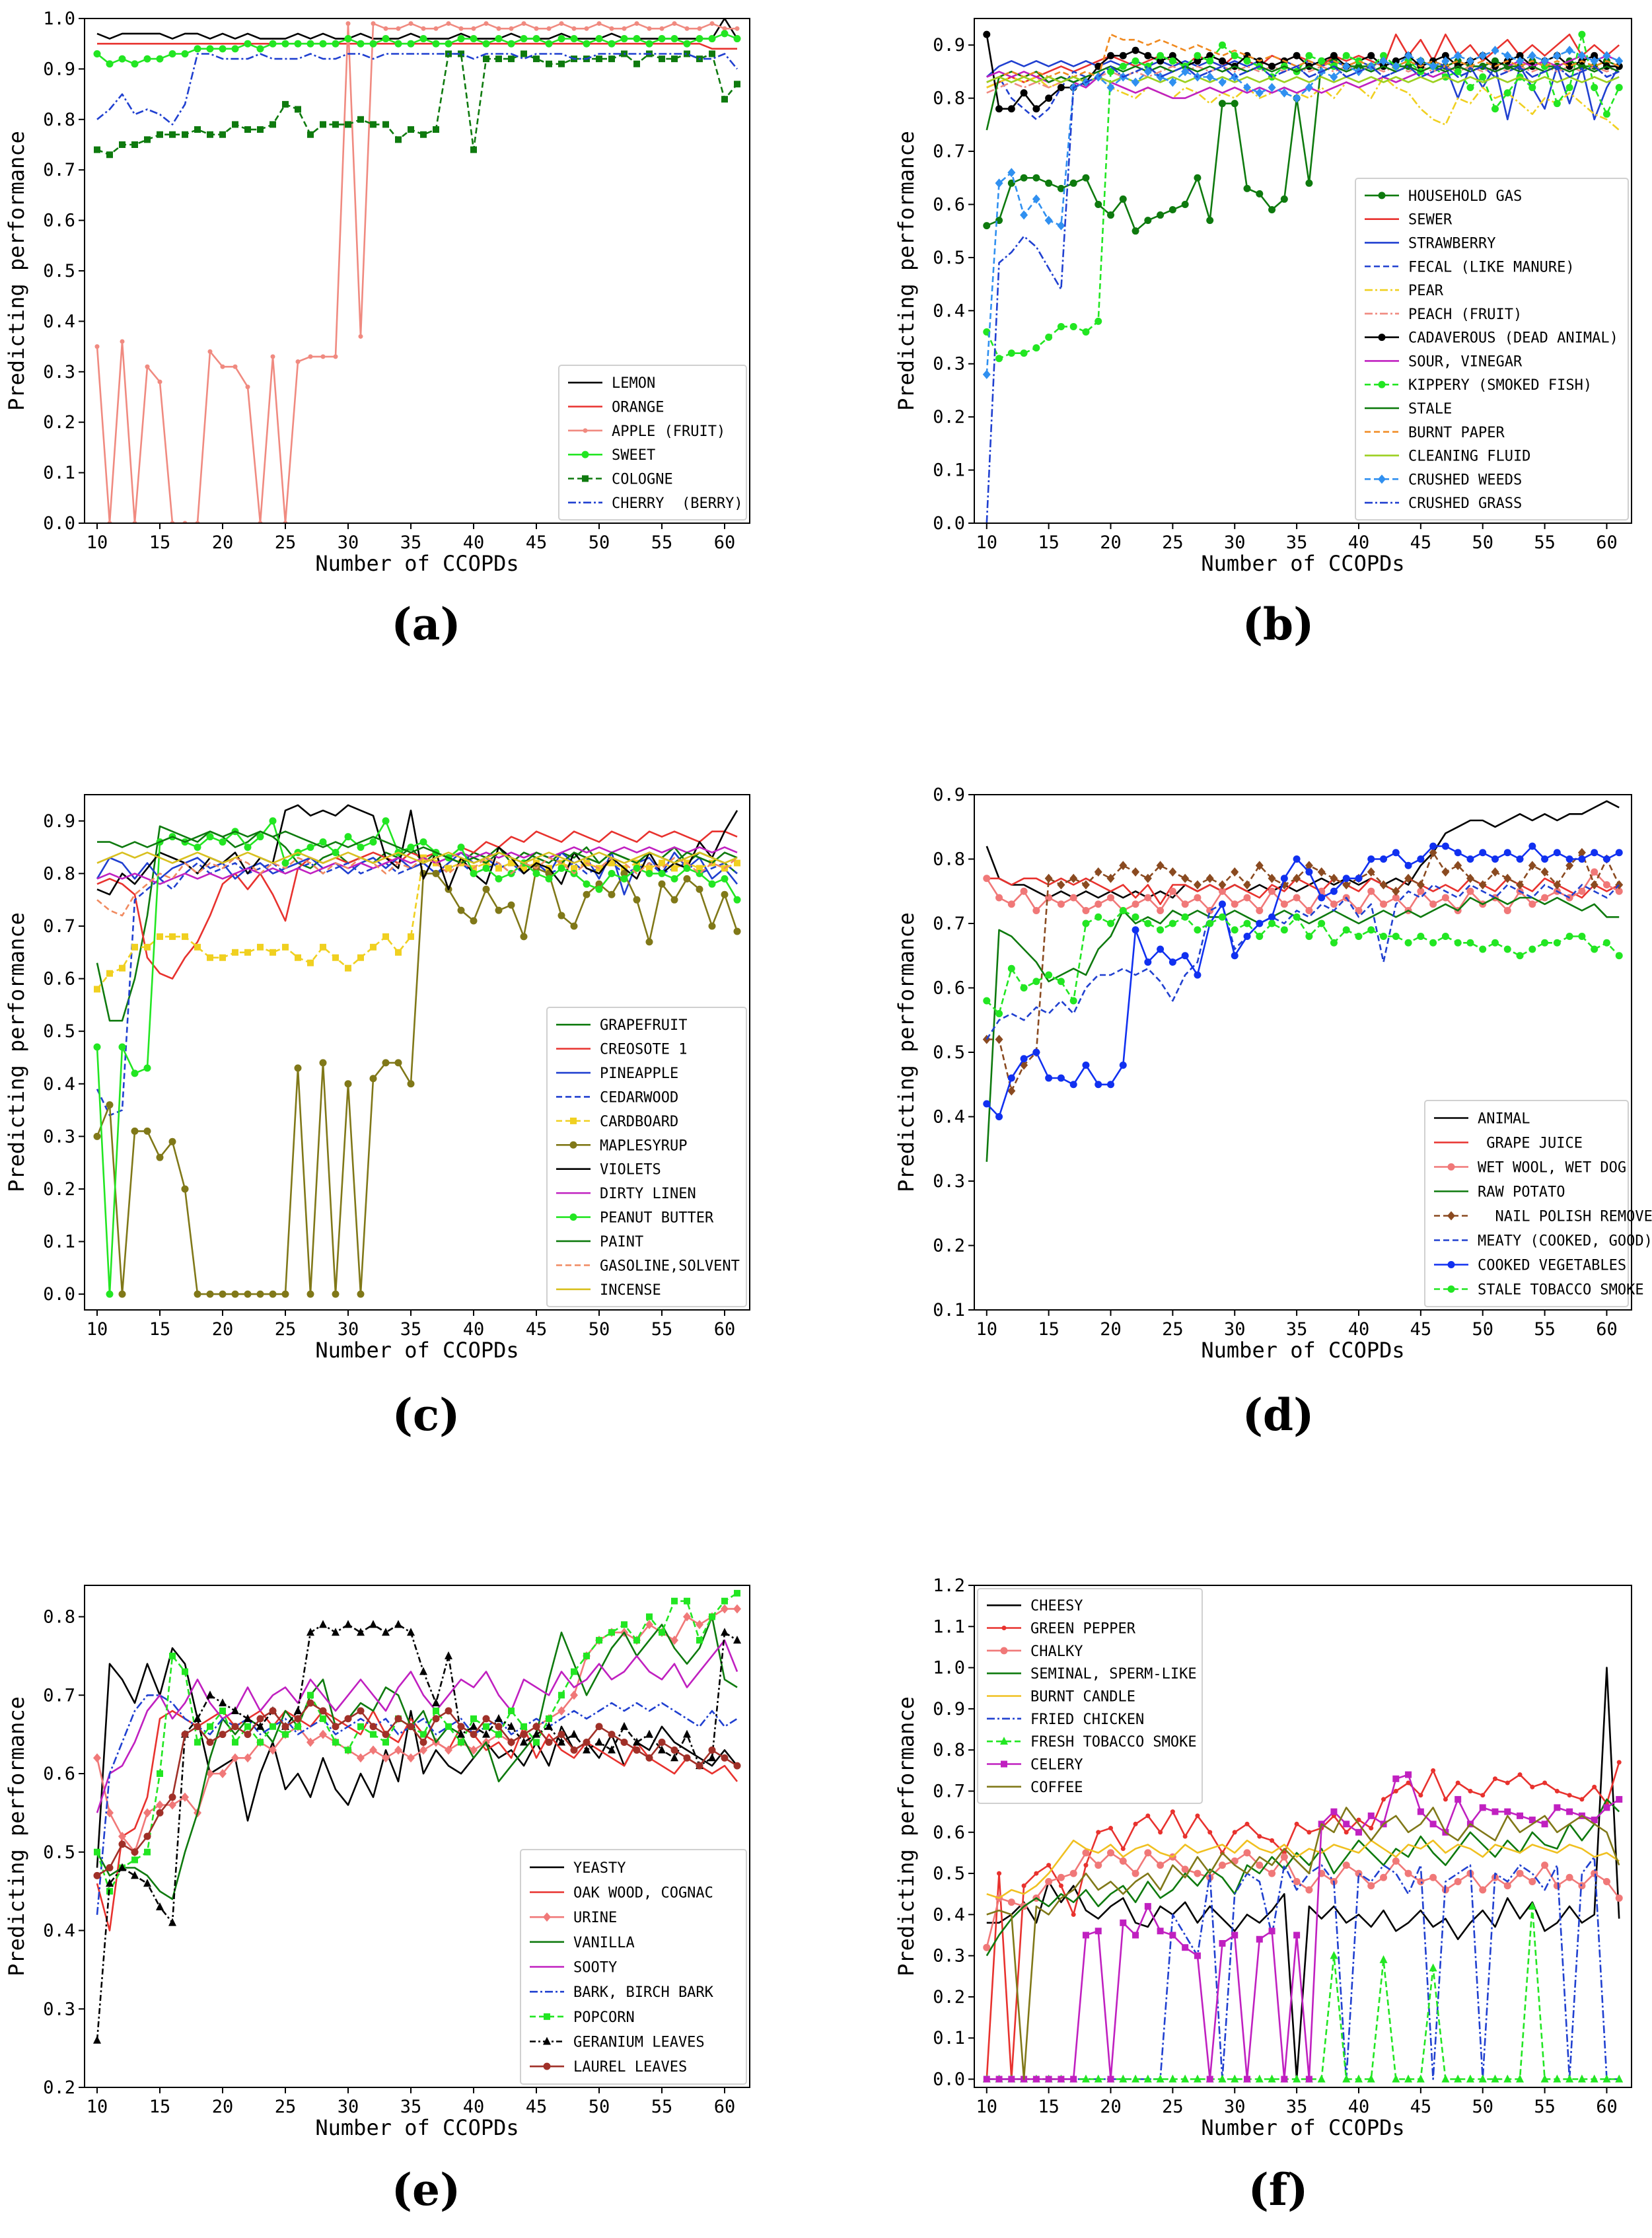  What do you see at coordinates (1297, 1329) in the screenshot?
I see `x-tick-label: 35` at bounding box center [1297, 1329].